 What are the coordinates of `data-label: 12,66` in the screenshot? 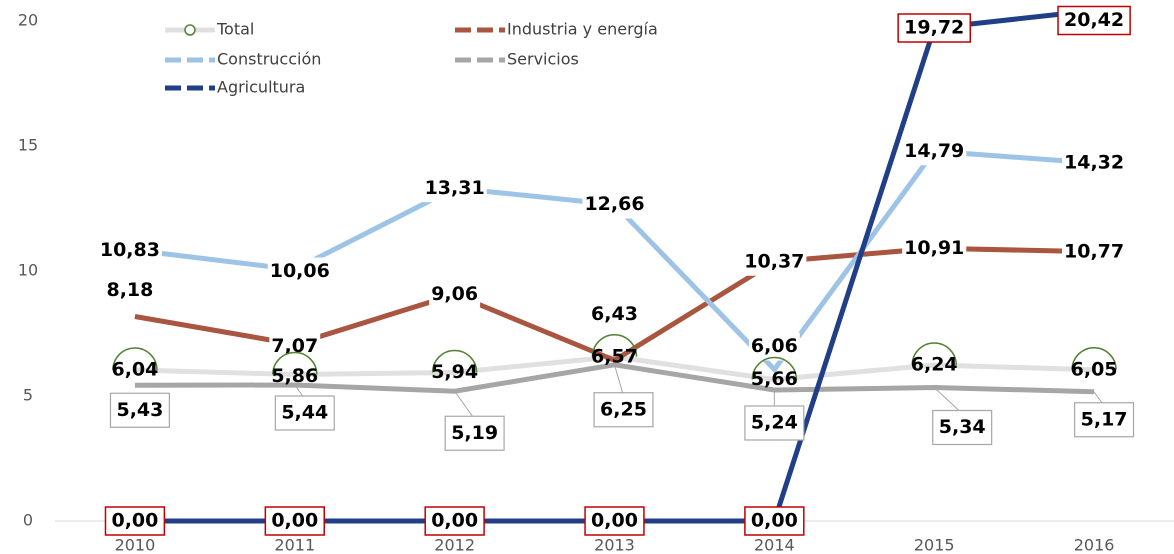 It's located at (614, 204).